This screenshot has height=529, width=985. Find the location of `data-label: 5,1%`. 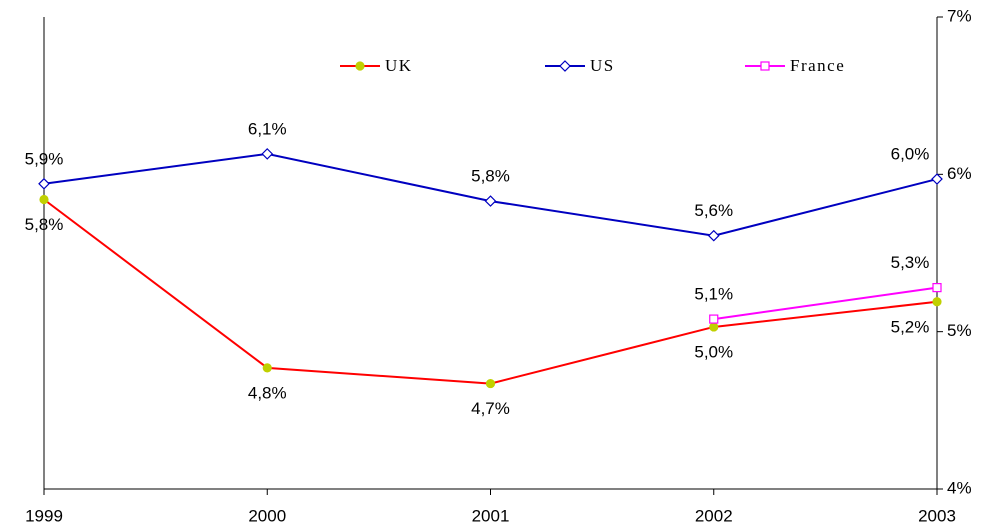

data-label: 5,1% is located at coordinates (713, 294).